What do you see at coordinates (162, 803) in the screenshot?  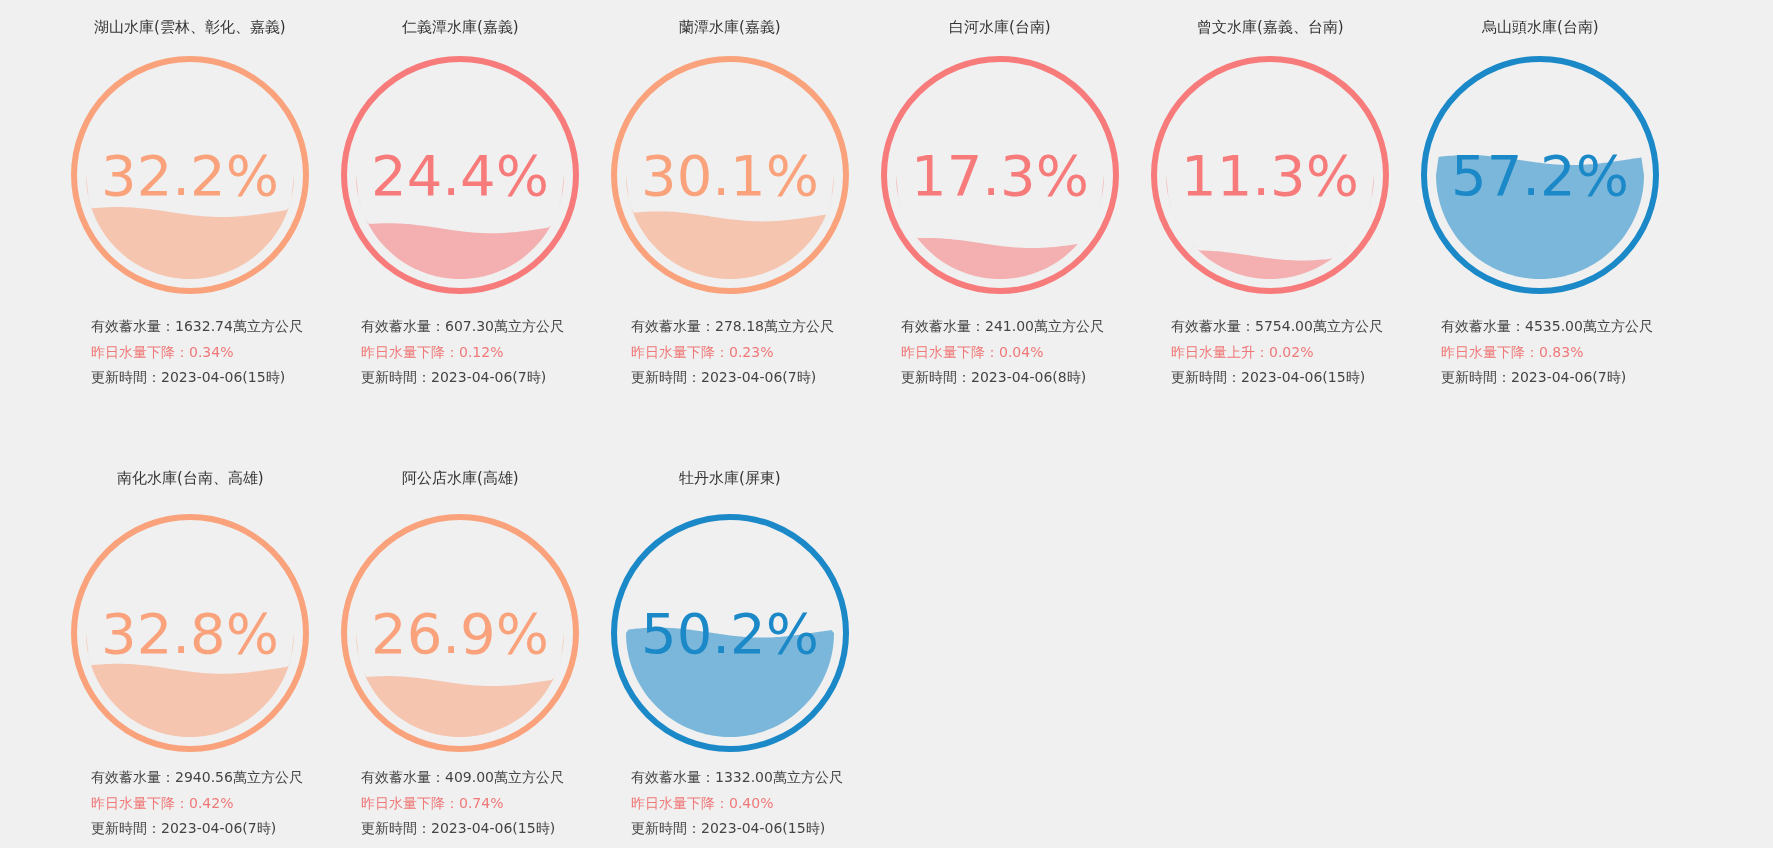 I see `text: 昨日水量下降：0.42%` at bounding box center [162, 803].